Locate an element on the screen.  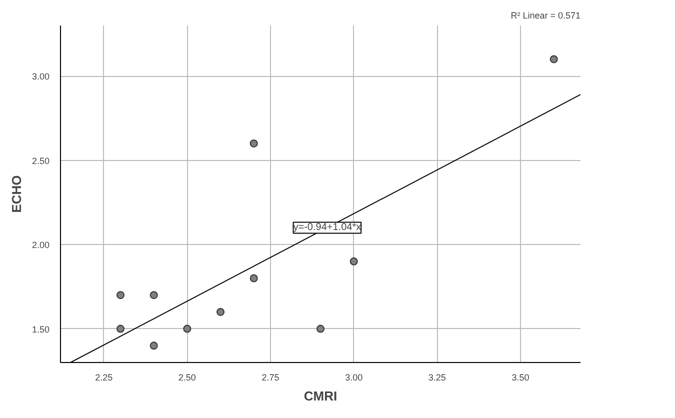
y-tick-label: 3.00 is located at coordinates (41, 77).